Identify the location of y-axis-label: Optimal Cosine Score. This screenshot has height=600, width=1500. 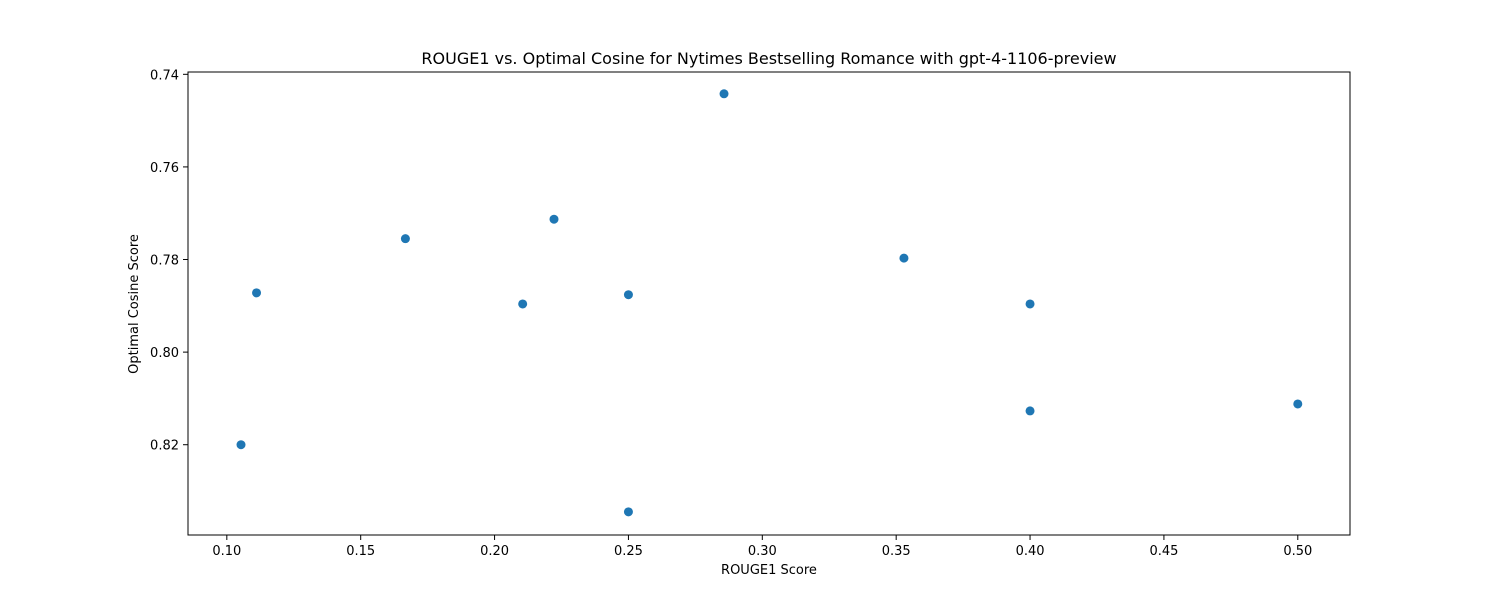
(134, 304).